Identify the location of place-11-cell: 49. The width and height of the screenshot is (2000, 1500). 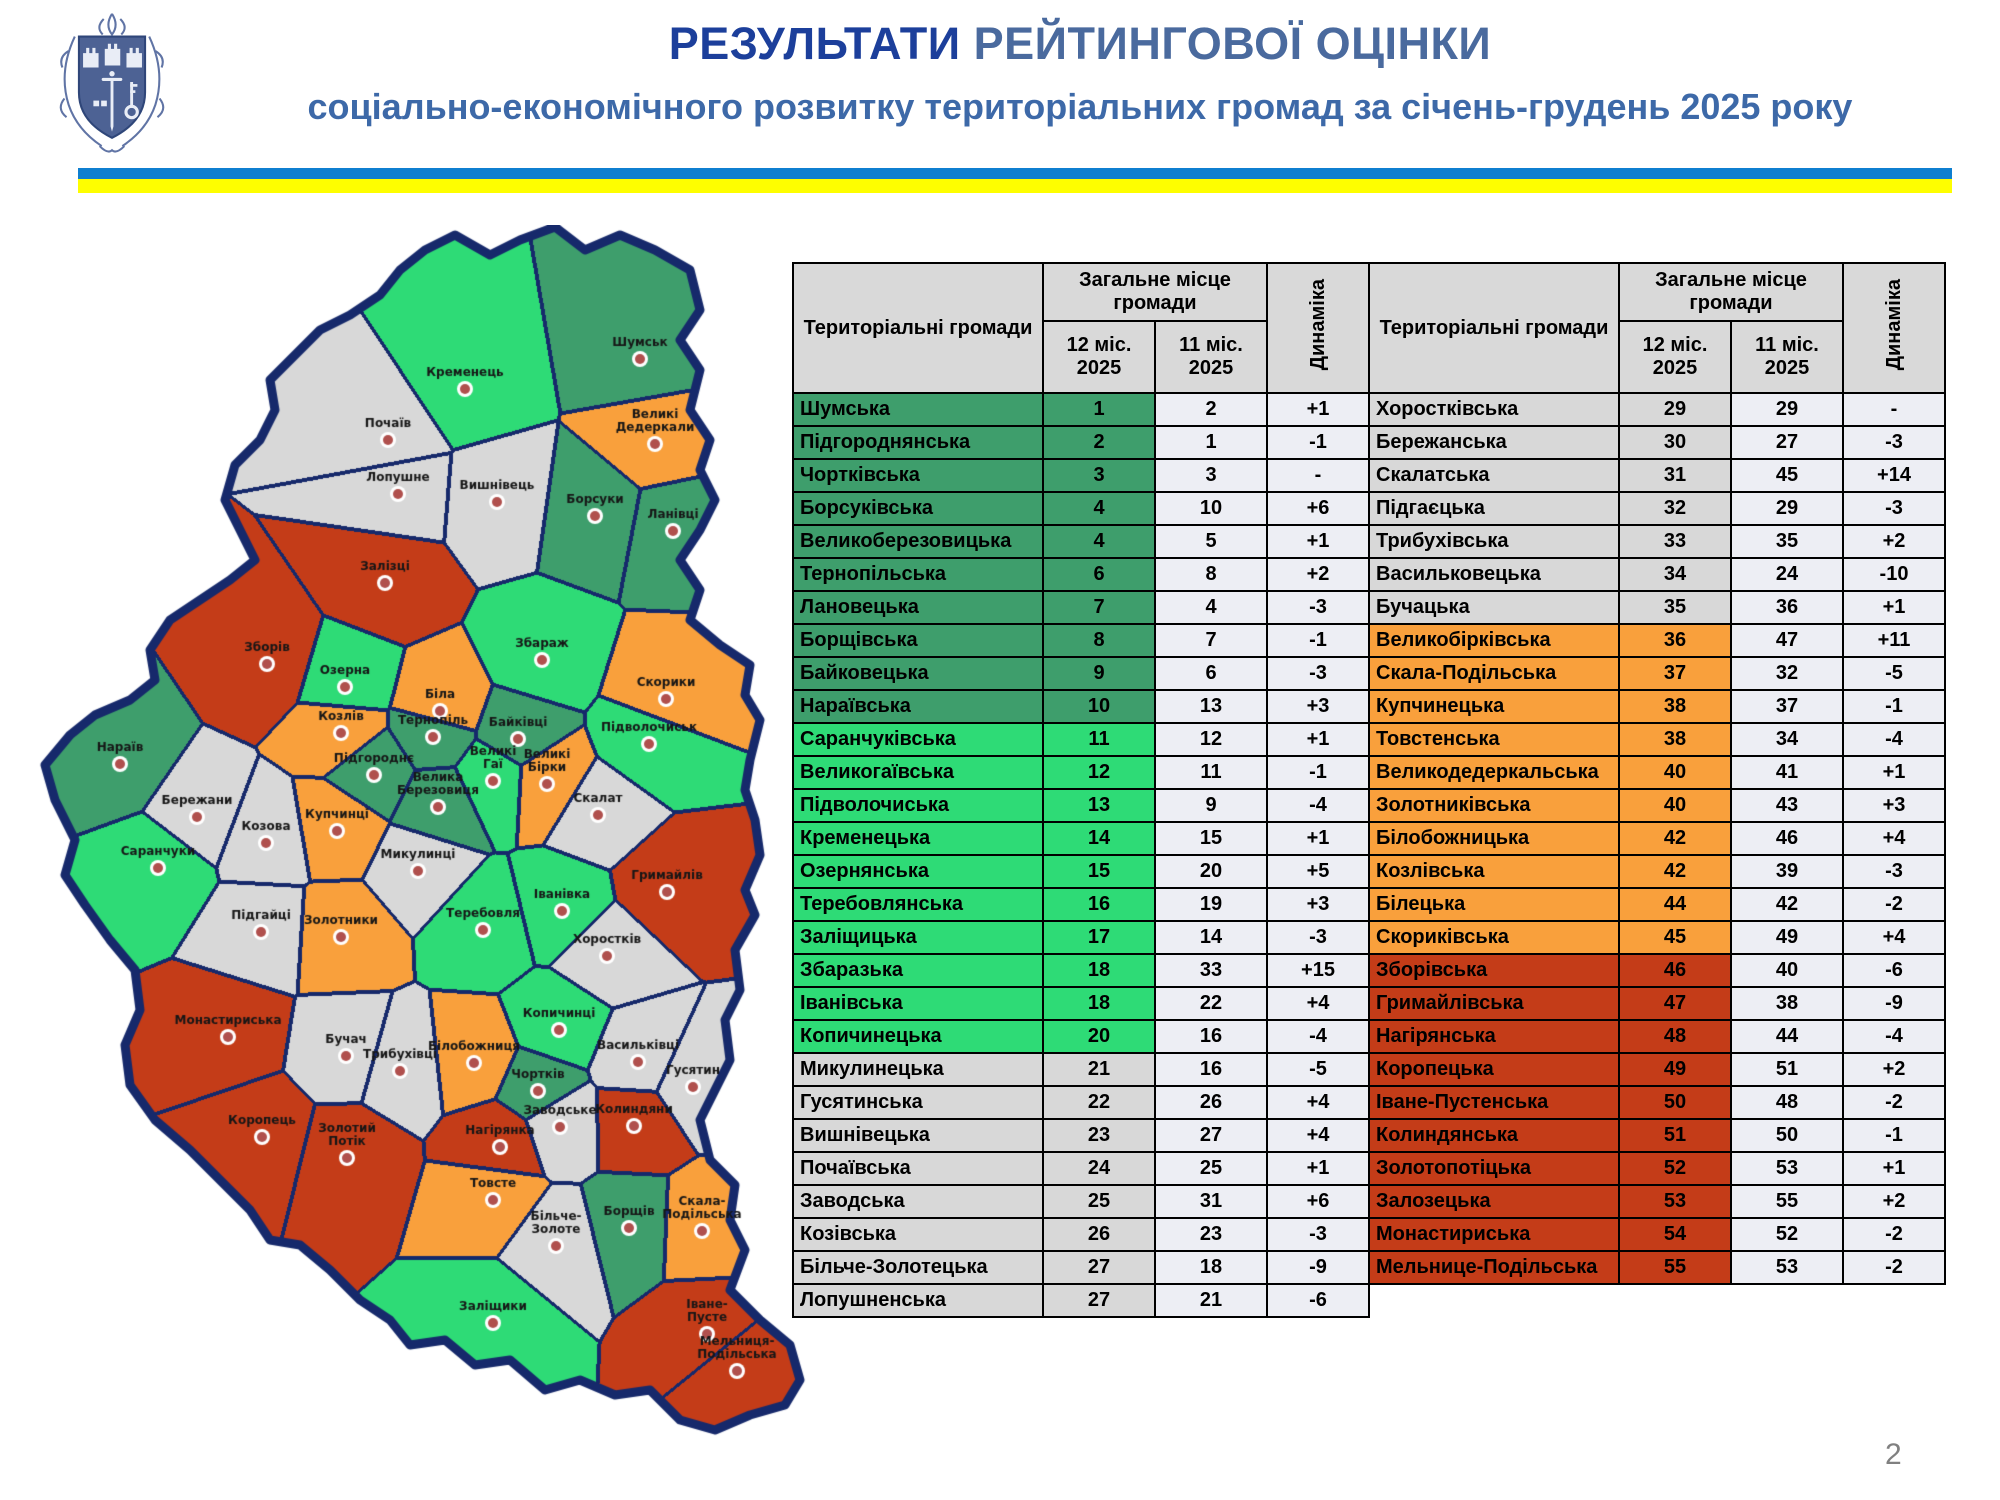
(1787, 937).